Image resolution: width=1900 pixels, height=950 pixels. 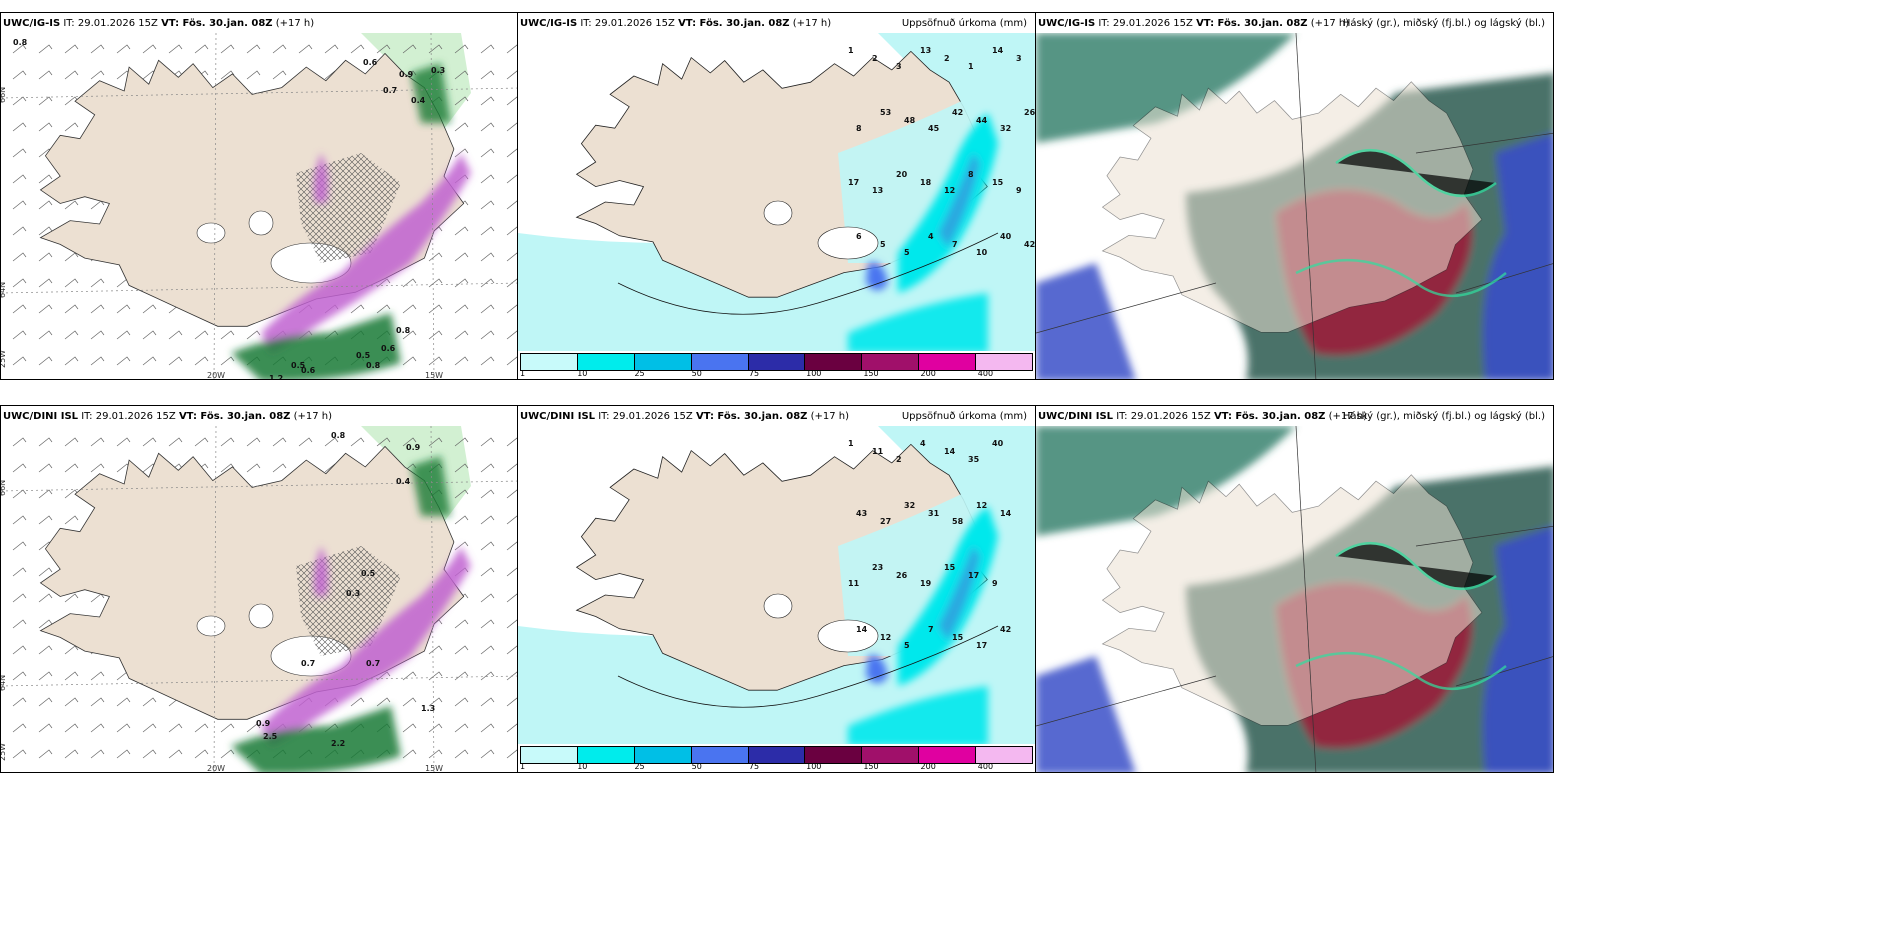 I want to click on lat-label: 66N, so click(x=4, y=95).